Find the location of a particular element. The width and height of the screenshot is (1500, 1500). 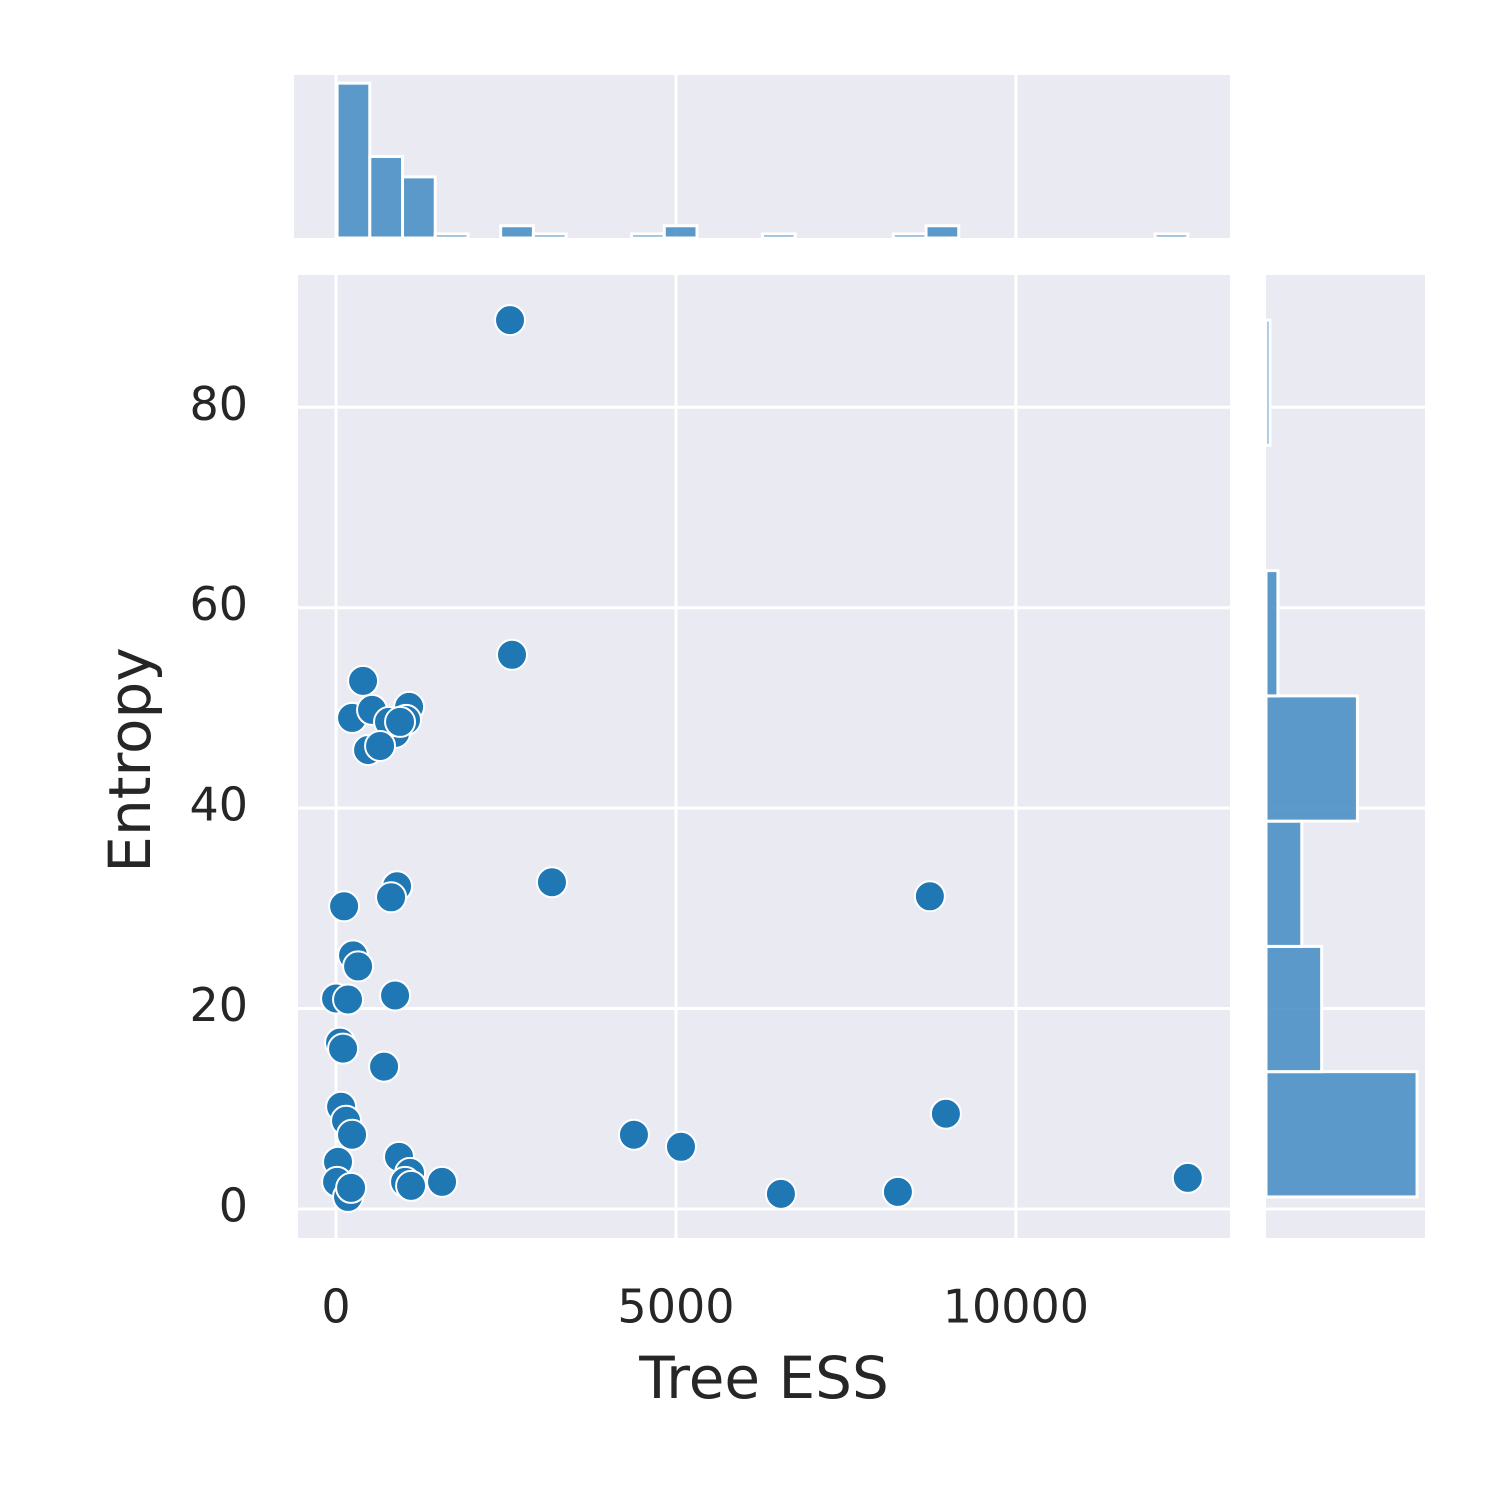

x-axis-label: Tree ESS is located at coordinates (763, 1378).